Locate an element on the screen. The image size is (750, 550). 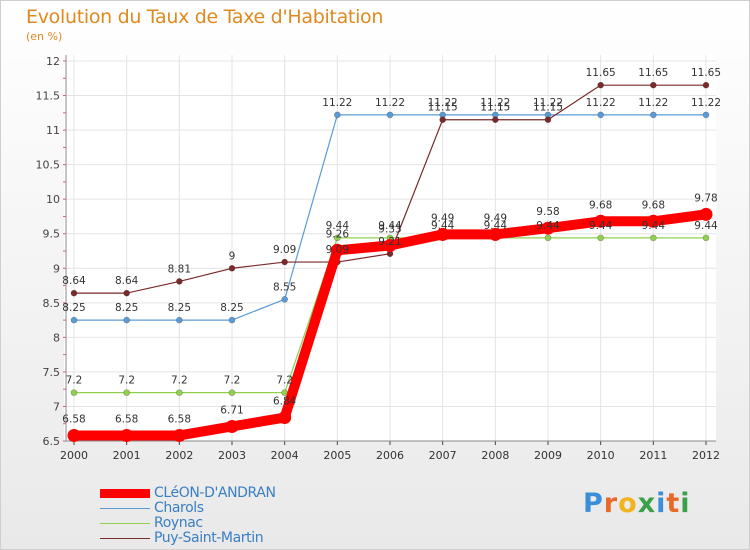
x-tick-label: 2012 is located at coordinates (706, 455).